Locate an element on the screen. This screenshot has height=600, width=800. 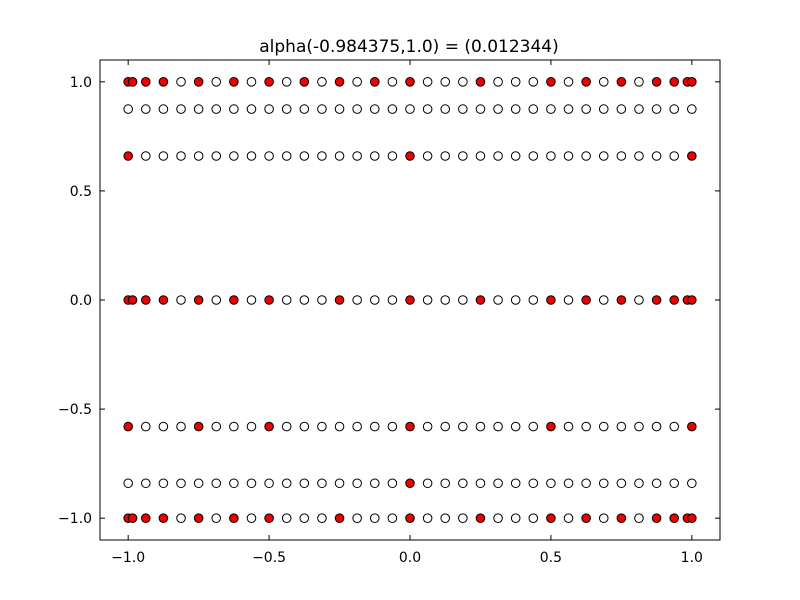
x-tick-label: −0.5 is located at coordinates (269, 558).